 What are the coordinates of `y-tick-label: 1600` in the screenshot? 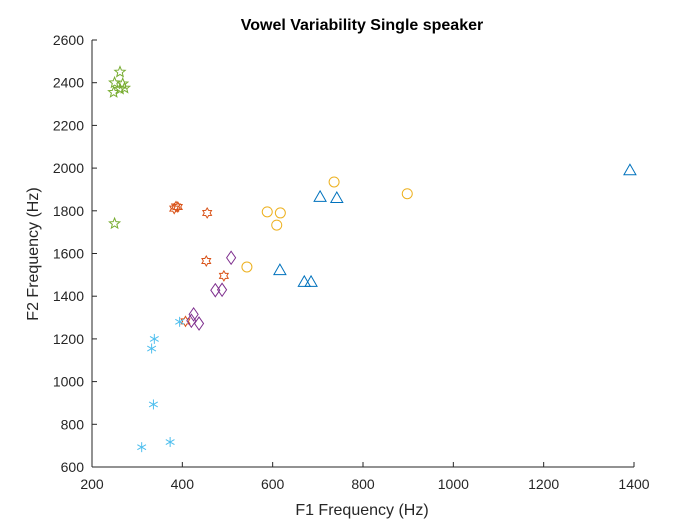 It's located at (68, 254).